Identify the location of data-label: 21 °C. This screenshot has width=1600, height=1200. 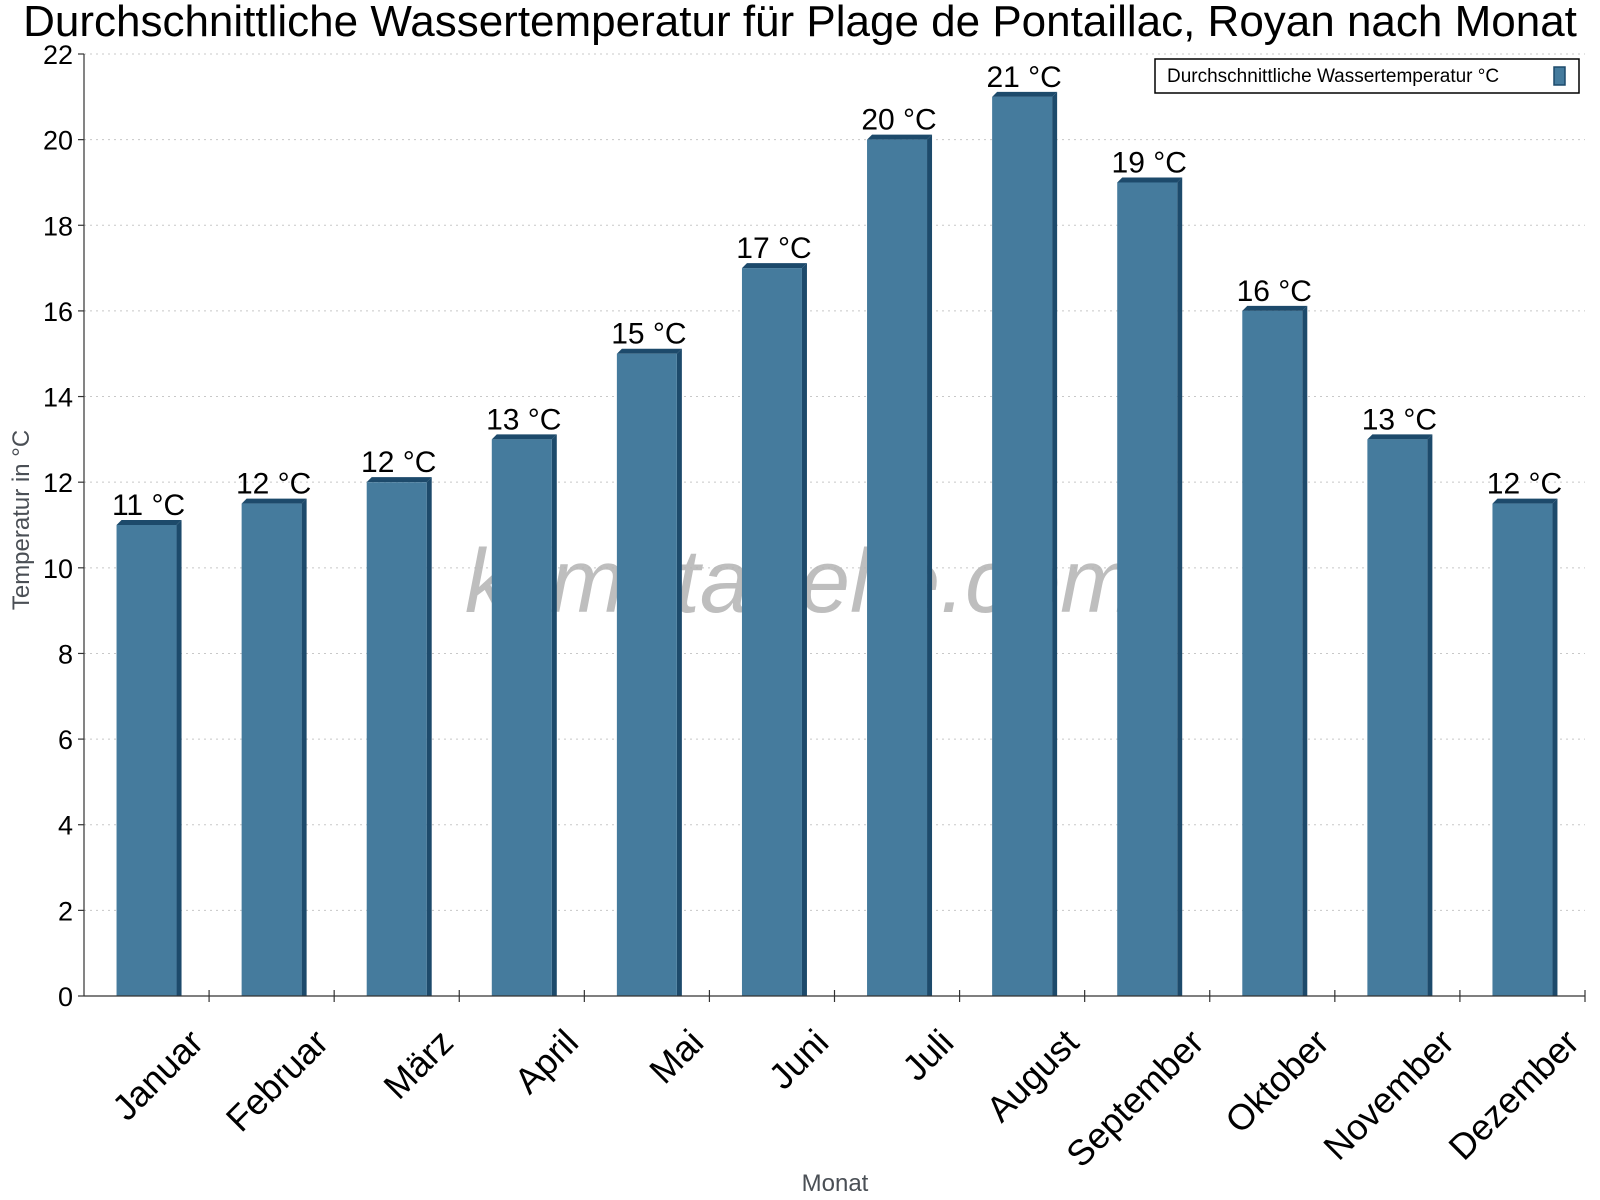
(1023, 77).